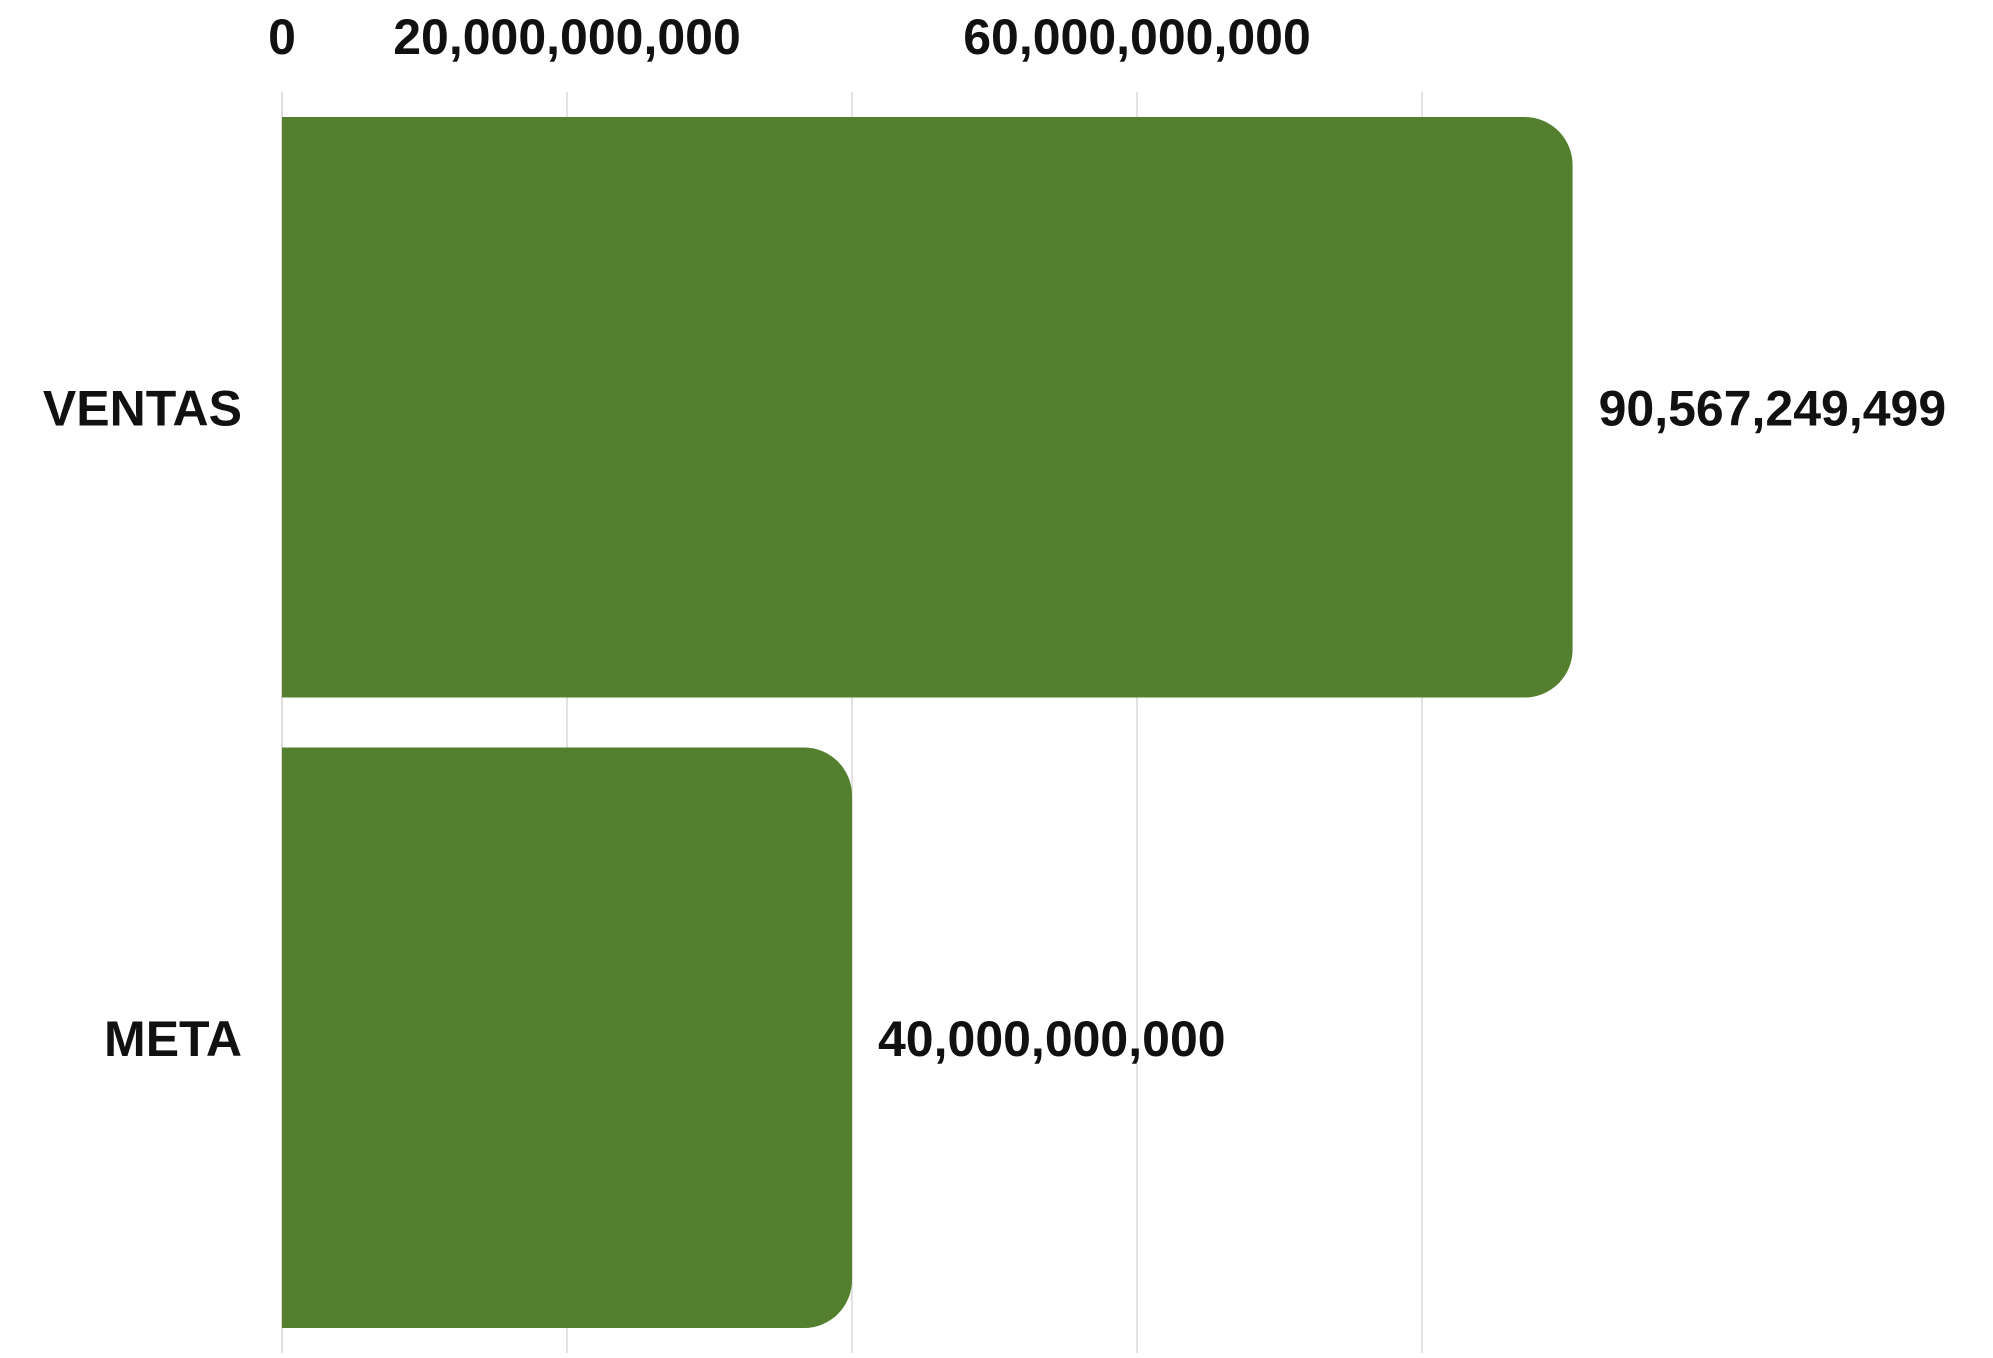  I want to click on x-tick-label: 0, so click(282, 37).